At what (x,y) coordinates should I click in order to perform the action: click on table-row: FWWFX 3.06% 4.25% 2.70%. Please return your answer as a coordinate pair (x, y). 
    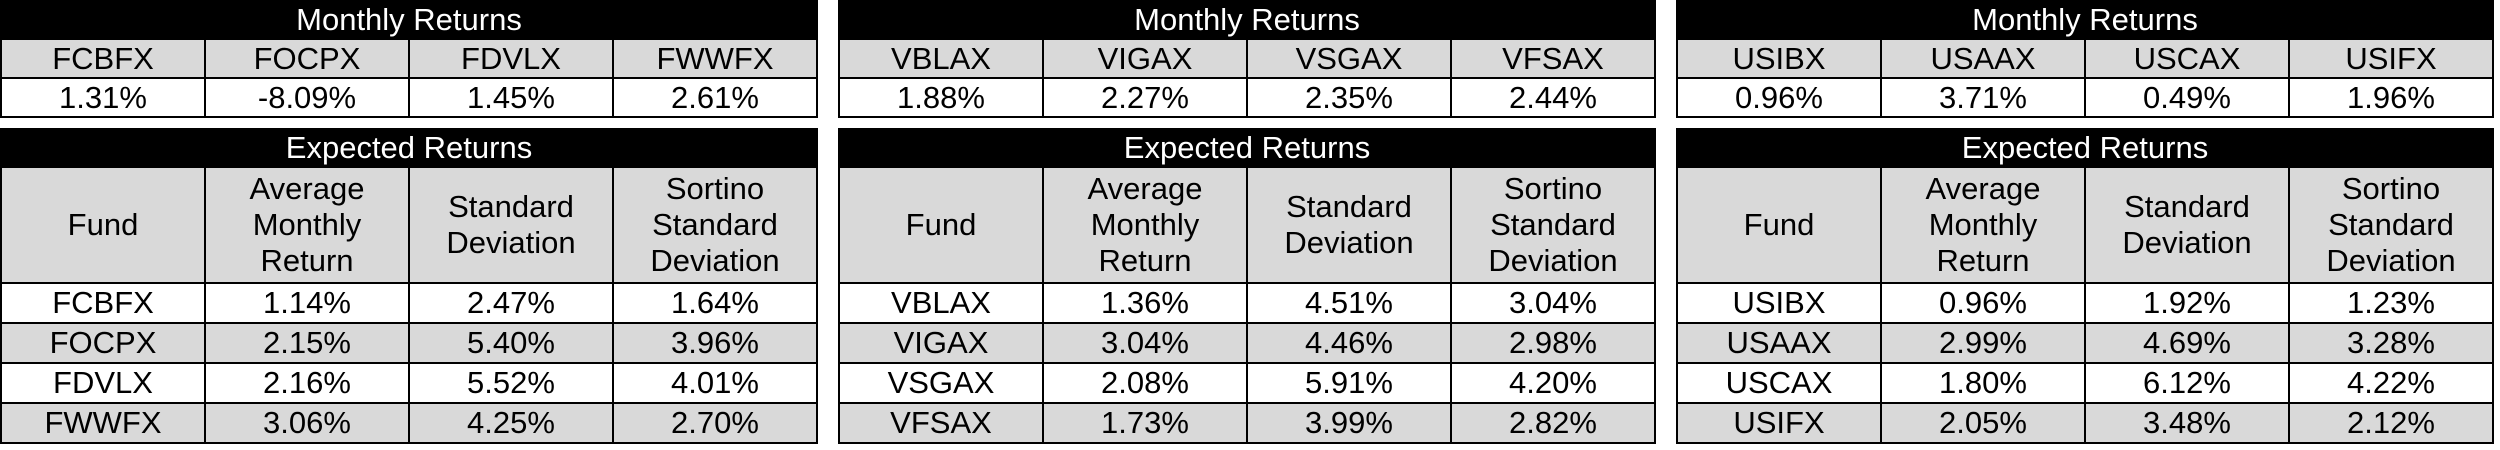
    Looking at the image, I should click on (409, 423).